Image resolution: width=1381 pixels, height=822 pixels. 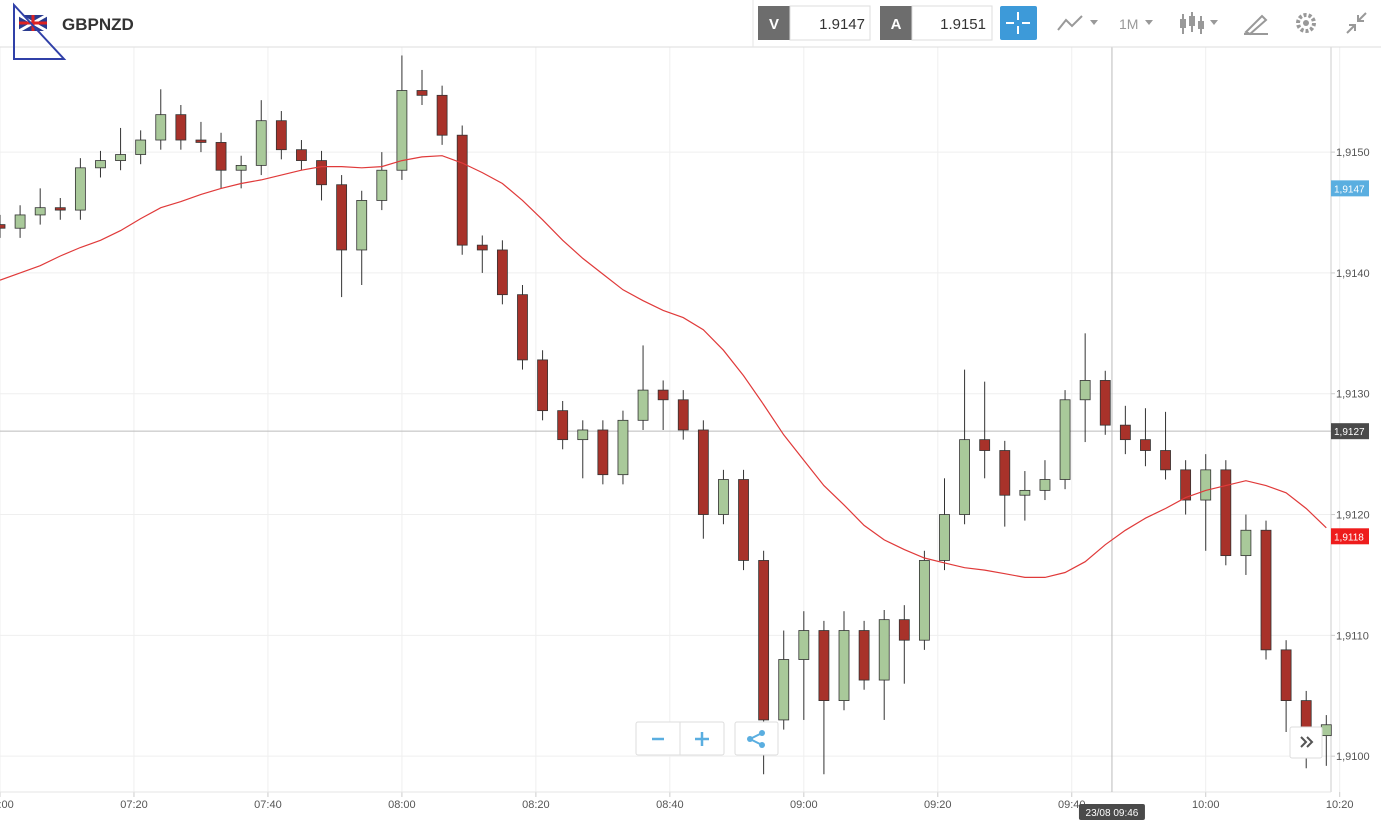 What do you see at coordinates (1352, 636) in the screenshot?
I see `y-tick-label: 1,9110` at bounding box center [1352, 636].